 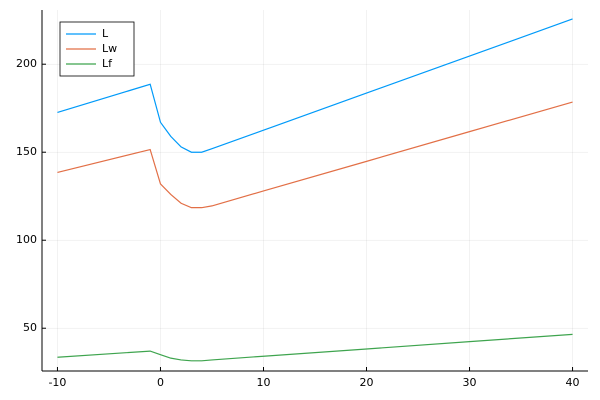 What do you see at coordinates (470, 382) in the screenshot?
I see `x-tick-label: 30` at bounding box center [470, 382].